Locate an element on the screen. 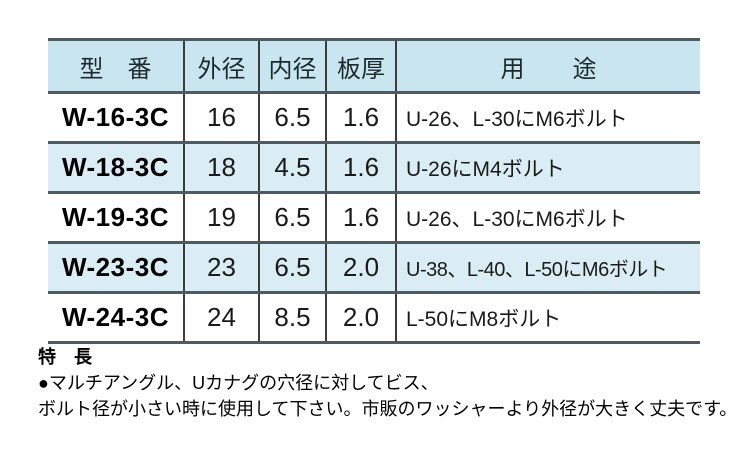 This screenshot has width=750, height=450. usage-value: L-50にM8ボルト is located at coordinates (484, 319).